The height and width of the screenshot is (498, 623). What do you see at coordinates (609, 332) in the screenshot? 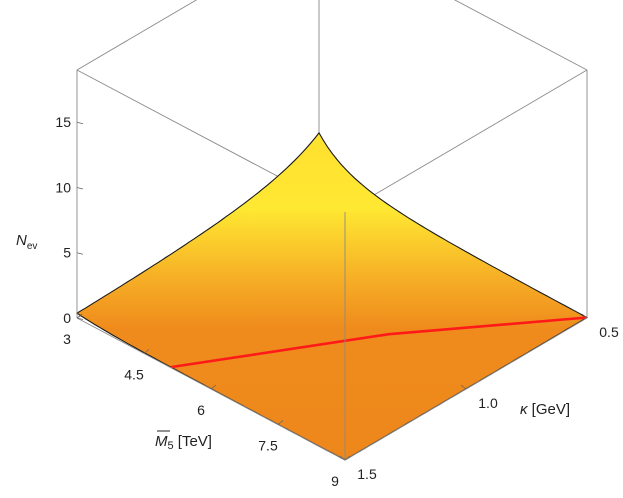
I see `y-tick-label: 0.5` at bounding box center [609, 332].